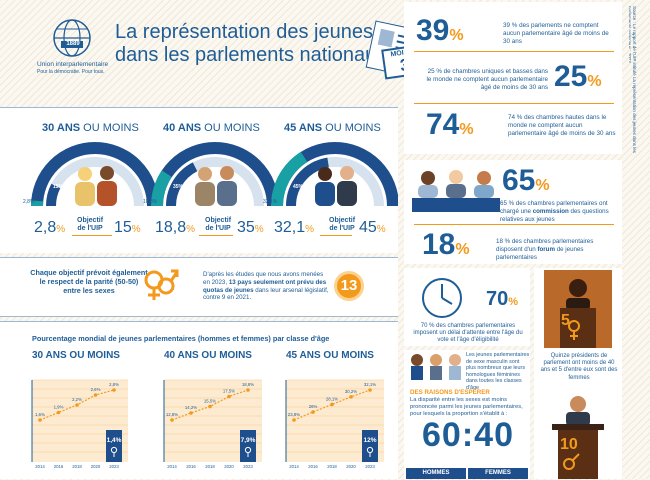 This screenshot has height=480, width=650. I want to click on data-label: 2,2%, so click(77, 399).